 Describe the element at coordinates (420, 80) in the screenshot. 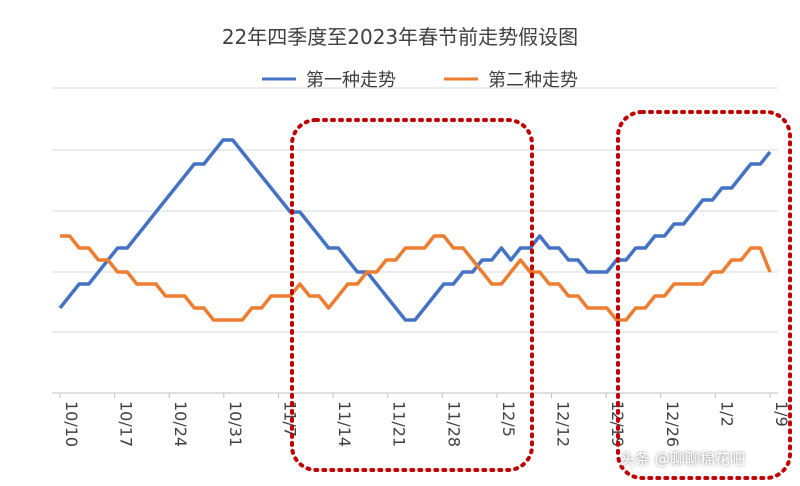

I see `legend: 第一种走势 第二种走势` at that location.